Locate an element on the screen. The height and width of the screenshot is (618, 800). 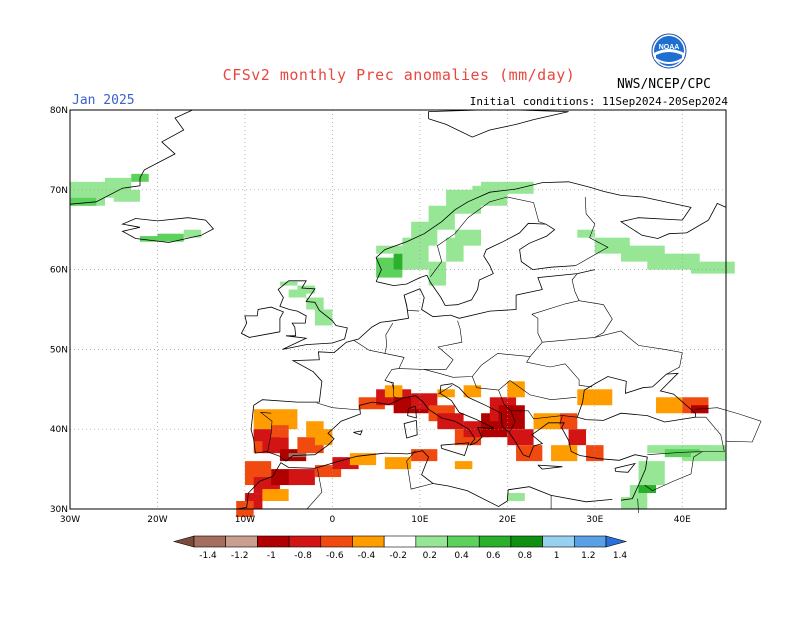
lon-tick-label: 40E is located at coordinates (682, 520).